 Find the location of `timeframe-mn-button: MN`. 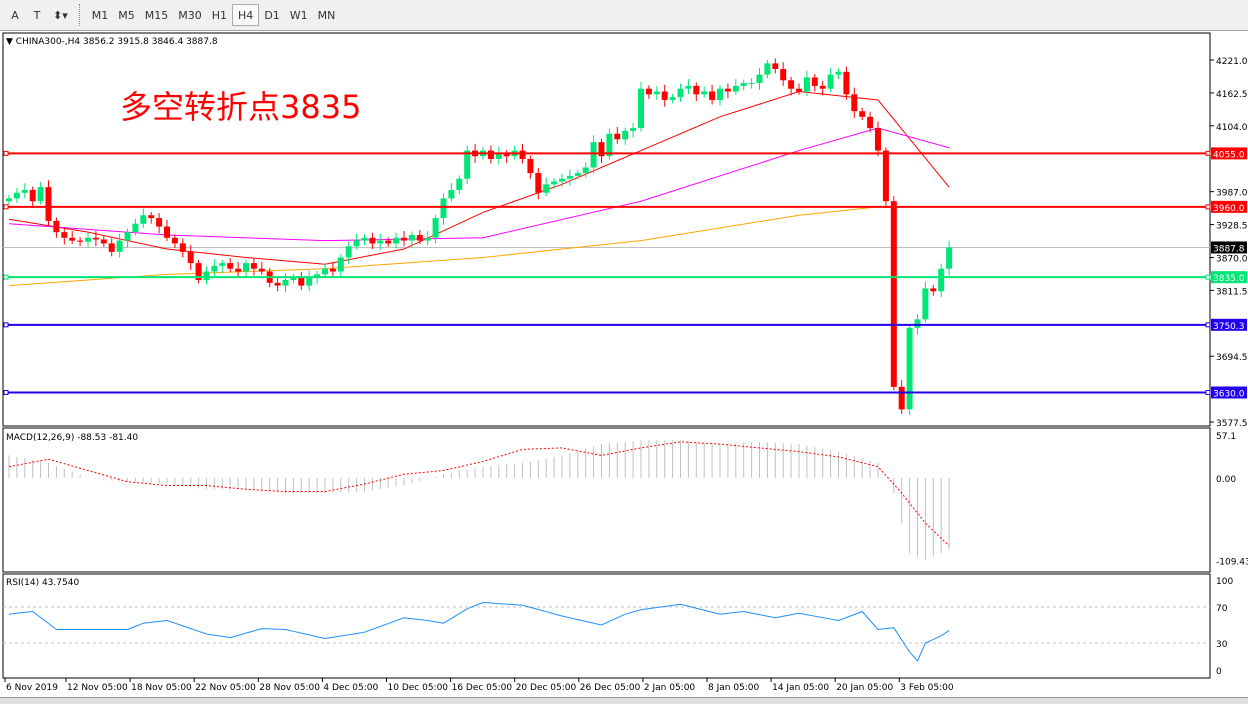

timeframe-mn-button: MN is located at coordinates (326, 15).